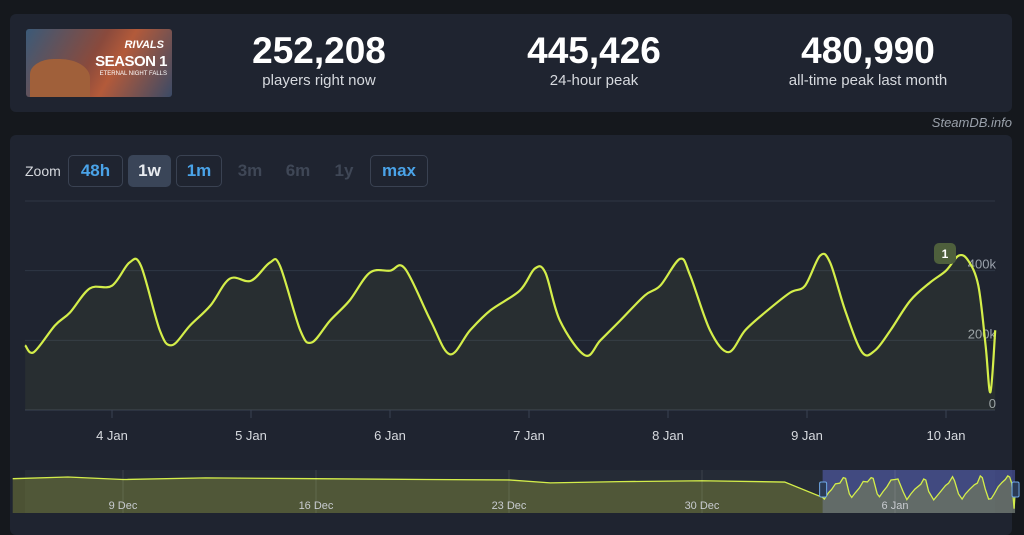 This screenshot has height=535, width=1024. Describe the element at coordinates (594, 59) in the screenshot. I see `stat-24h-peak: 445,426 24-hour peak` at that location.